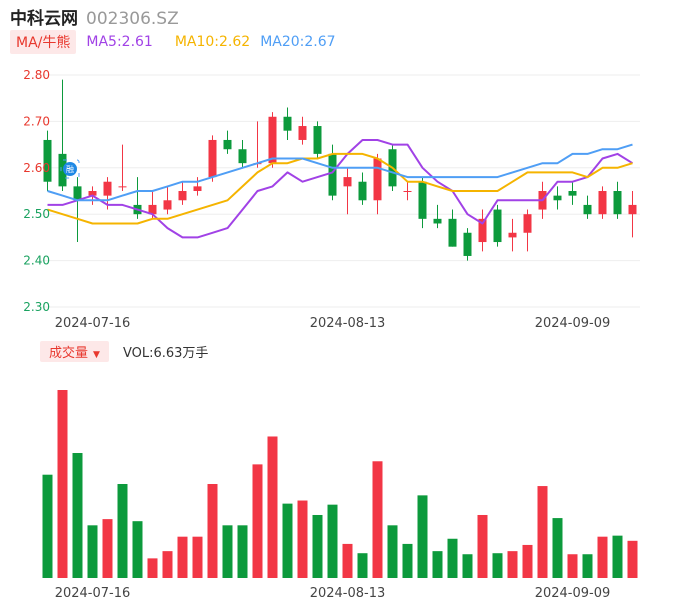  I want to click on volume-indicator-toggle: 成交量 ▼, so click(74, 351).